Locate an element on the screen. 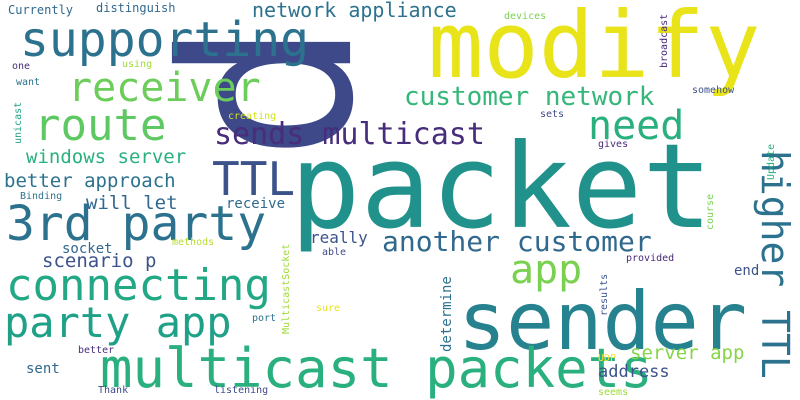  word-distinguish: distinguish is located at coordinates (136, 8).